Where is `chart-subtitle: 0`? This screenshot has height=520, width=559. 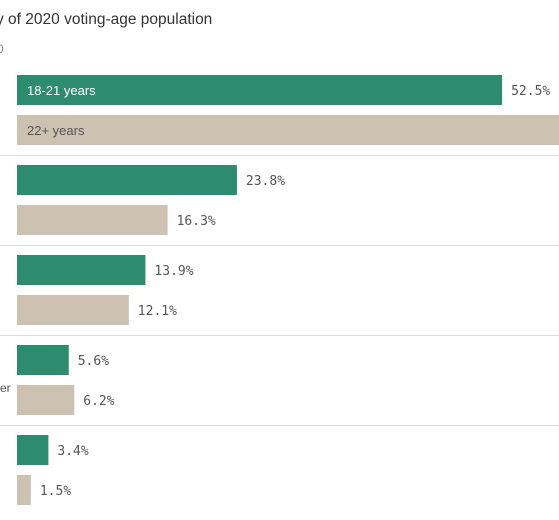
chart-subtitle: 0 is located at coordinates (2, 49).